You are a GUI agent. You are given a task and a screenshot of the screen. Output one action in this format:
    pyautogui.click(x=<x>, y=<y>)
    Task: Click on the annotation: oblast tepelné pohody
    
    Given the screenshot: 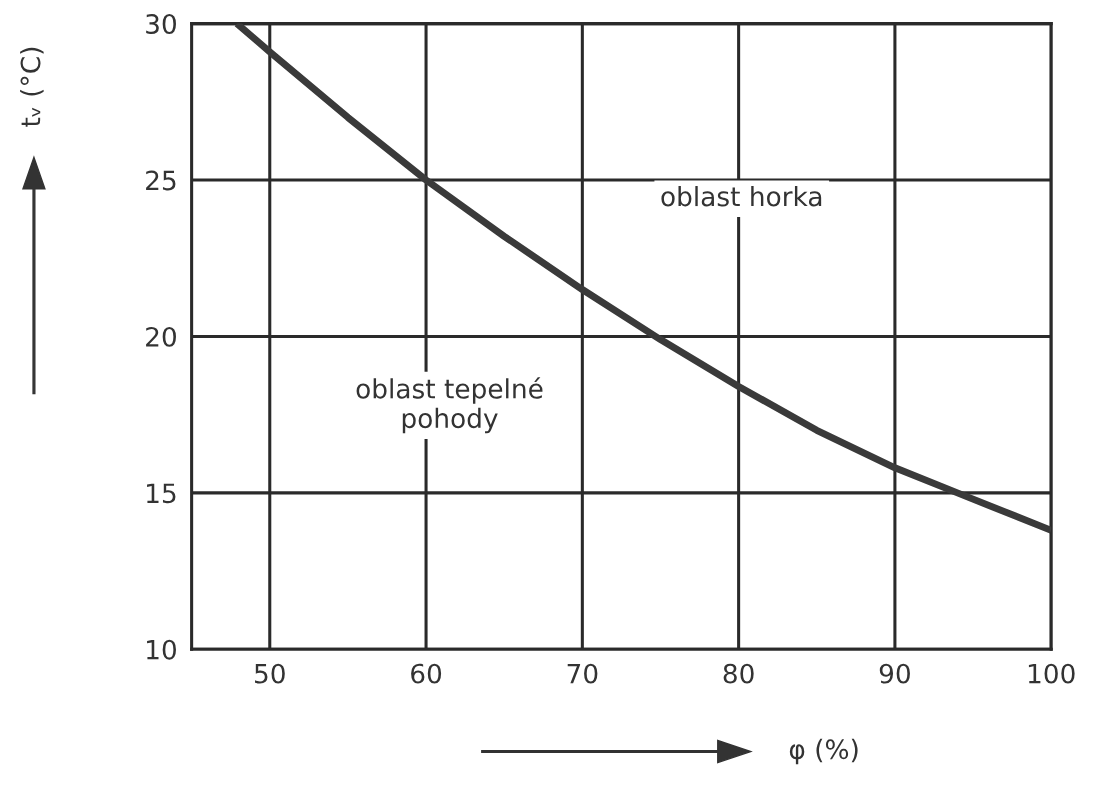 What is the action you would take?
    pyautogui.click(x=449, y=405)
    